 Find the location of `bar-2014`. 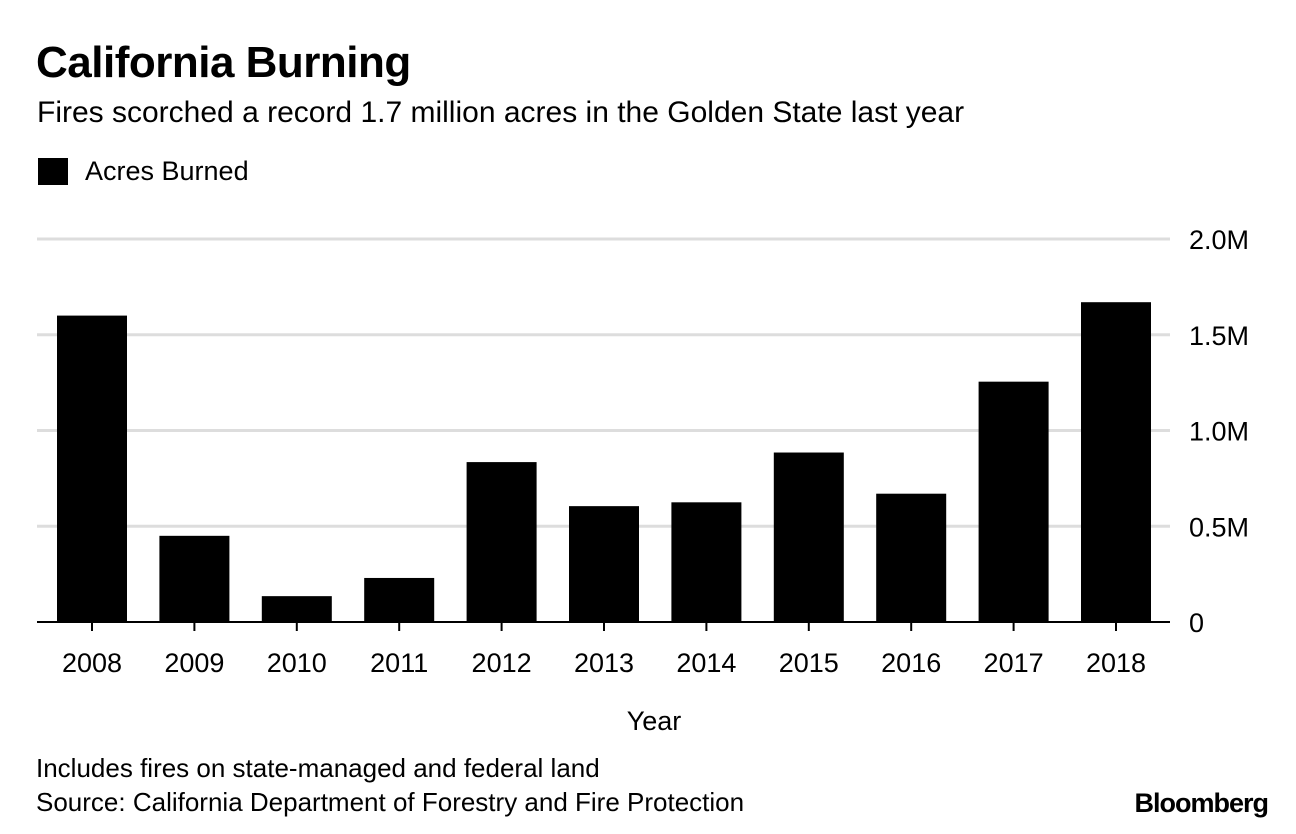

bar-2014 is located at coordinates (706, 562).